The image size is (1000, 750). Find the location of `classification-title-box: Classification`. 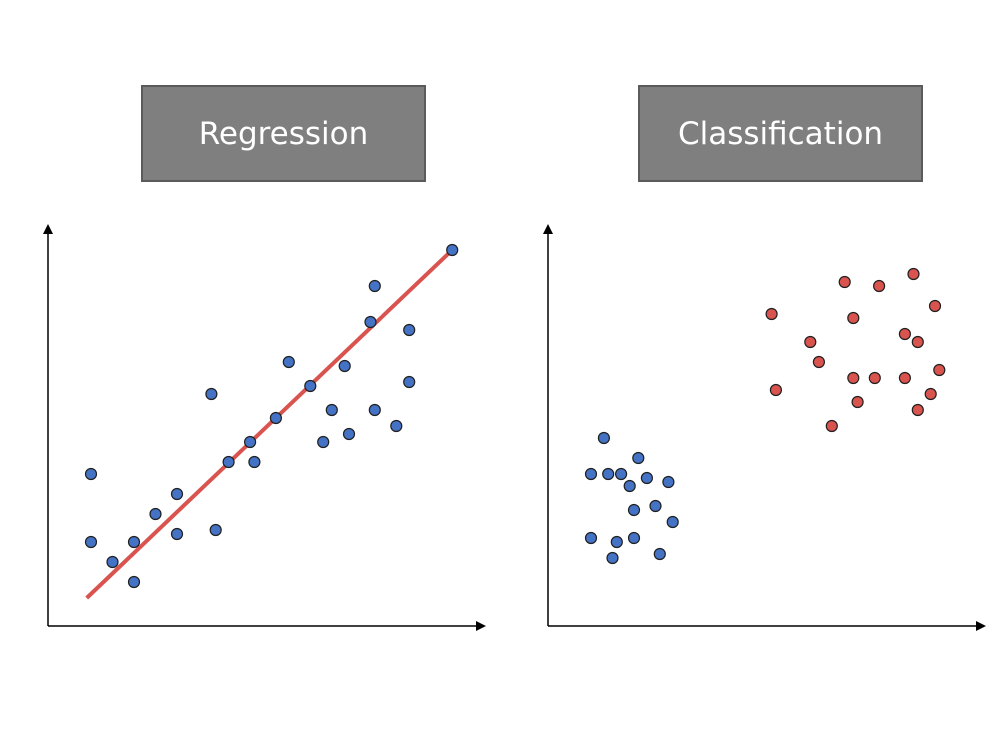

classification-title-box: Classification is located at coordinates (780, 133).